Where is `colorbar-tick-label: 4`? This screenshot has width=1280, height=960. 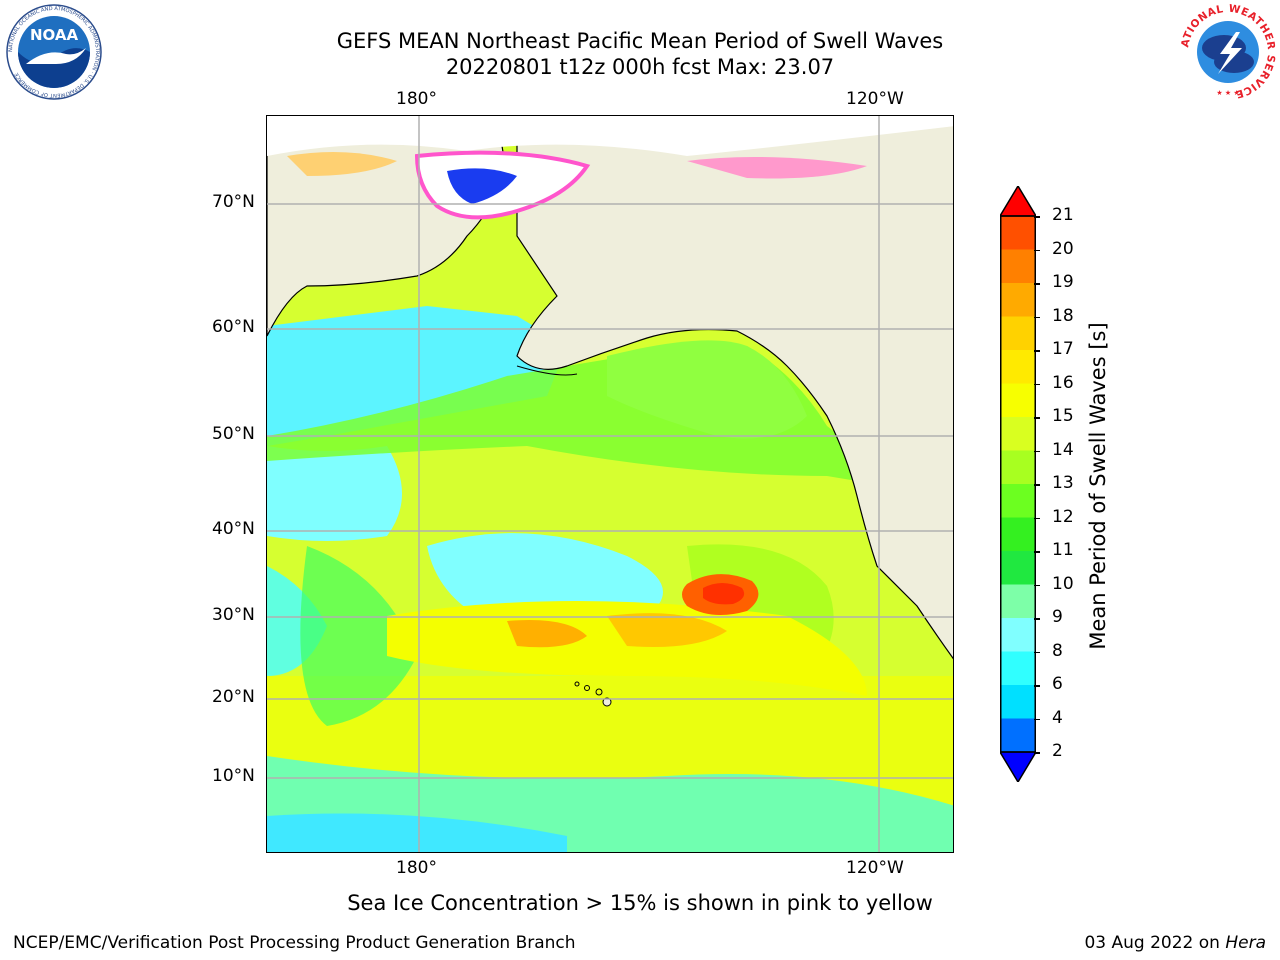 colorbar-tick-label: 4 is located at coordinates (1057, 717).